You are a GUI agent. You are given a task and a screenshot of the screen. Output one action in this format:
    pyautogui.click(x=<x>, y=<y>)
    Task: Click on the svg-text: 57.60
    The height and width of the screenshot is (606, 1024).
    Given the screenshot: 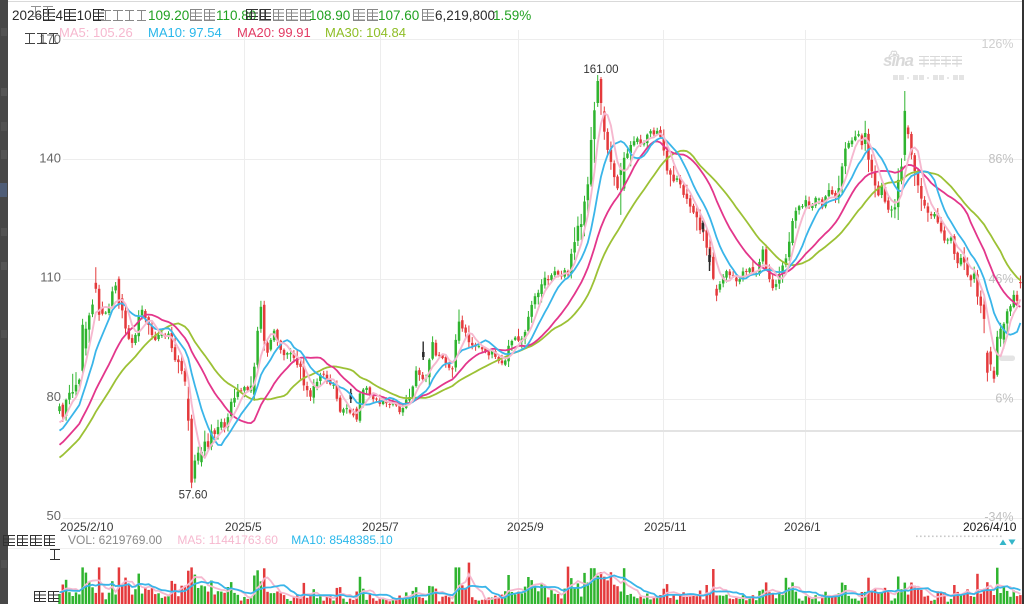 What is the action you would take?
    pyautogui.click(x=193, y=496)
    